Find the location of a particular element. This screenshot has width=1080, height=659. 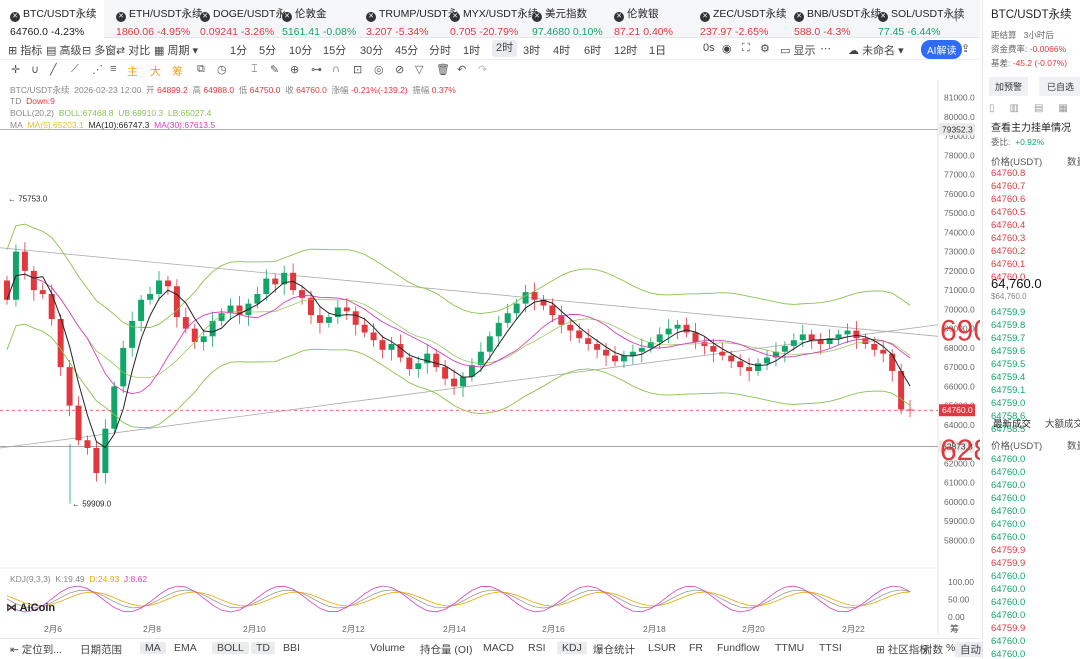

main-force-tool: 主 is located at coordinates (132, 72).